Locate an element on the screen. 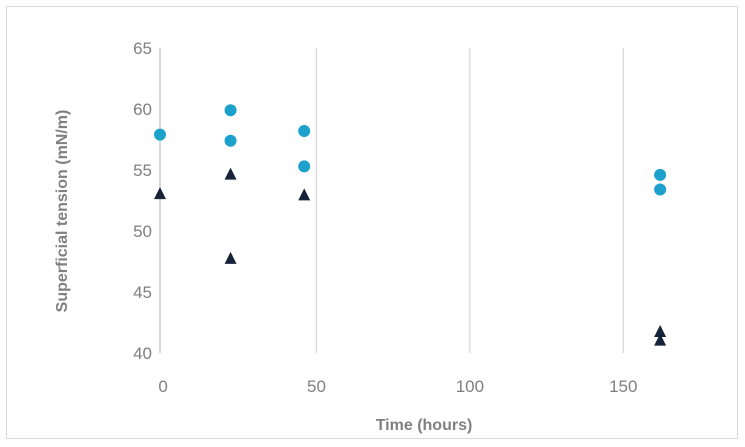 The image size is (745, 447). y-tick-label: 50 is located at coordinates (142, 231).